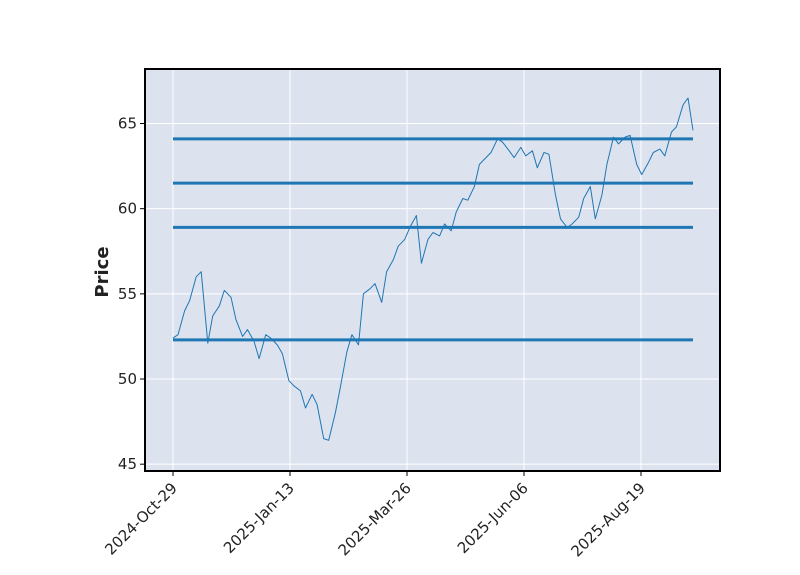 Image resolution: width=800 pixels, height=575 pixels. What do you see at coordinates (127, 209) in the screenshot?
I see `y-tick-label: 60` at bounding box center [127, 209].